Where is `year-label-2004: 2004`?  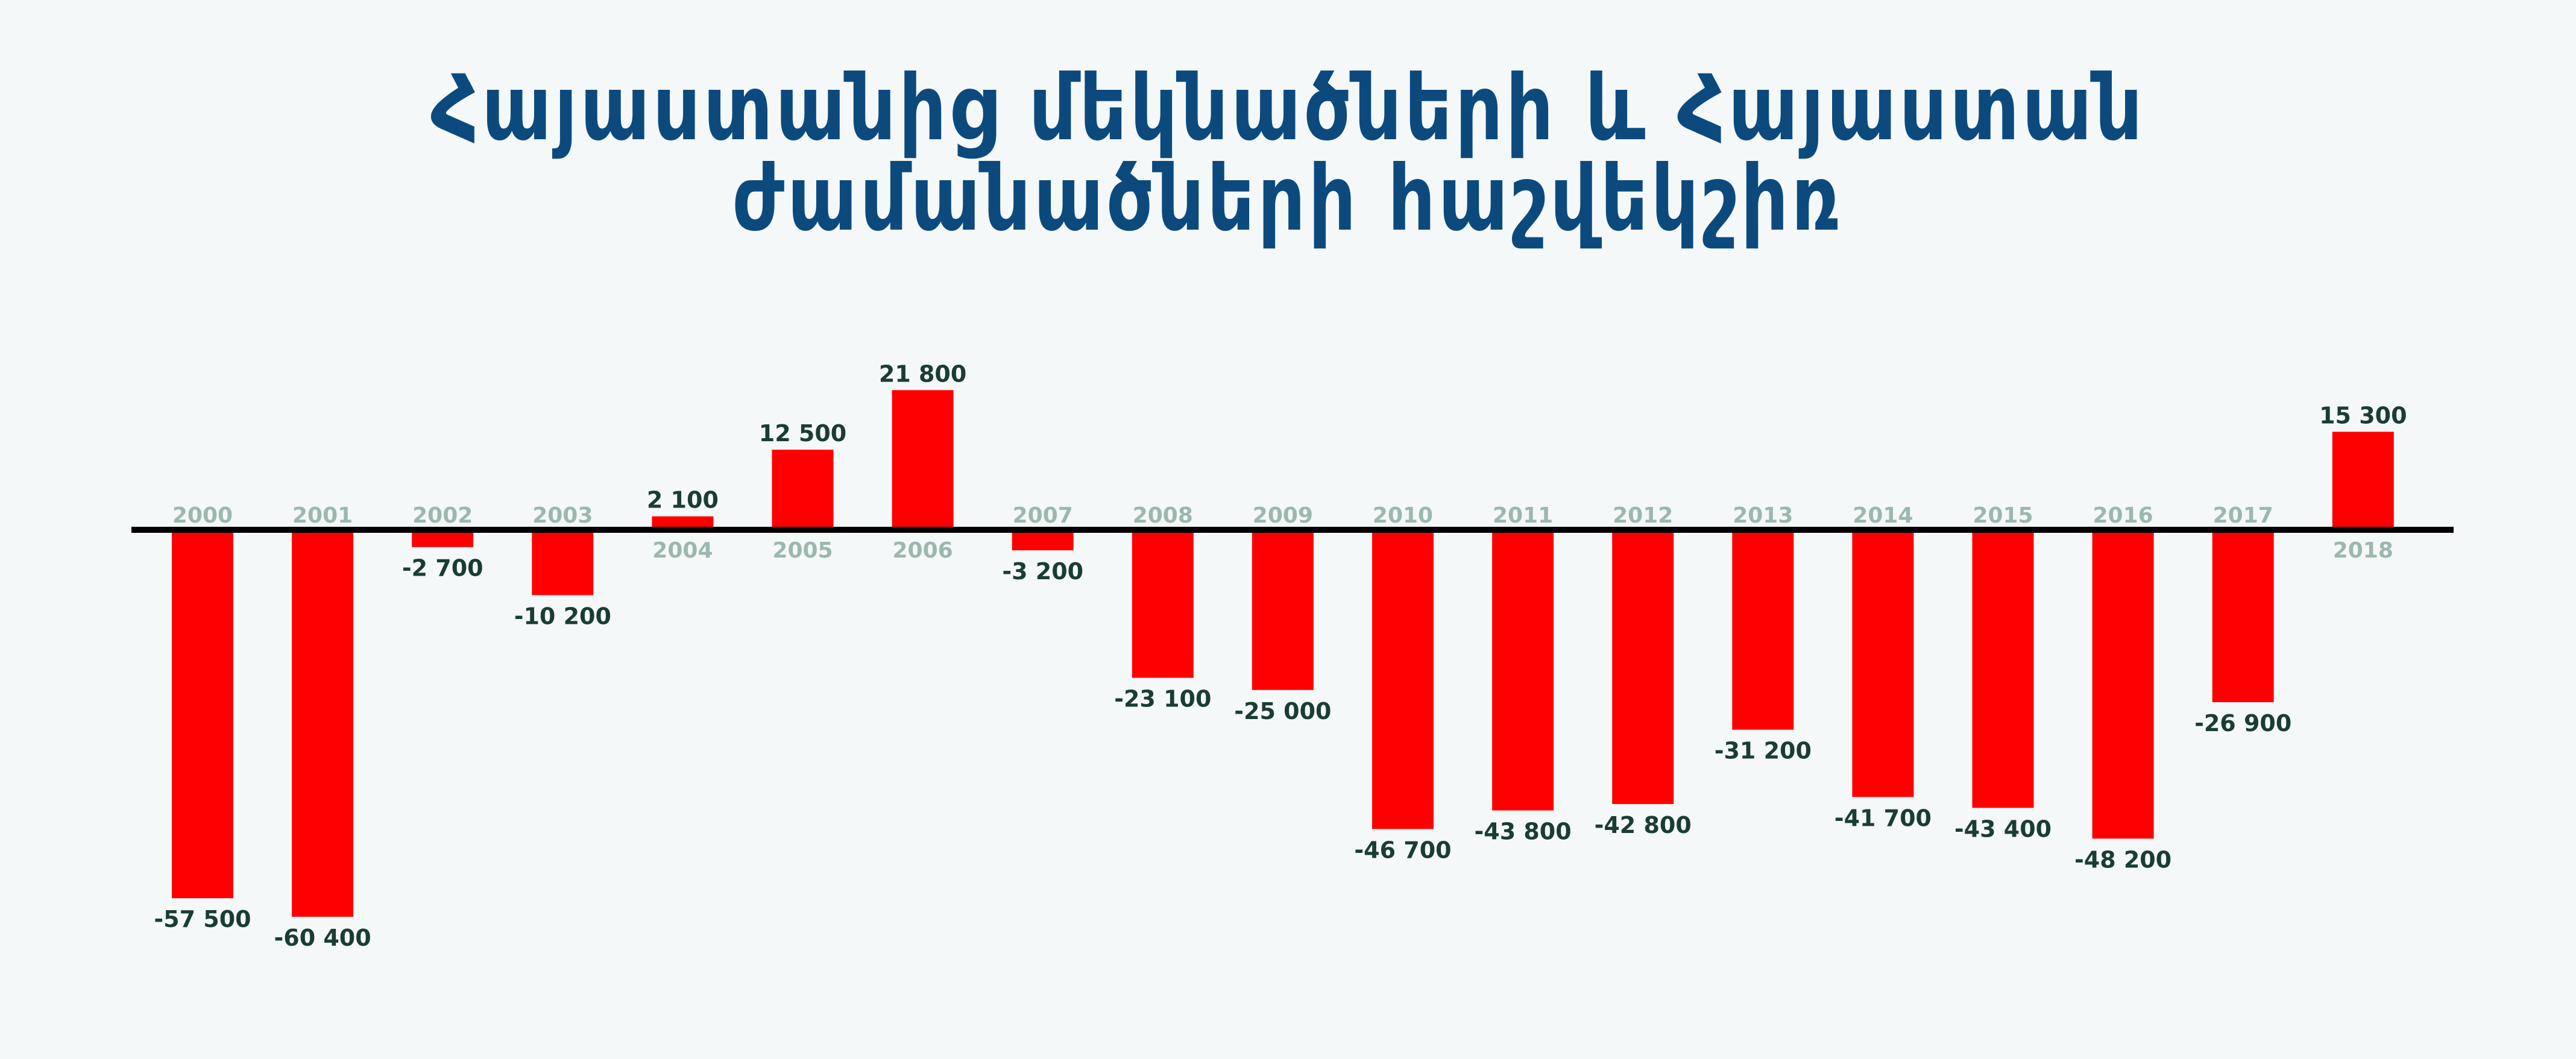
year-label-2004: 2004 is located at coordinates (682, 550).